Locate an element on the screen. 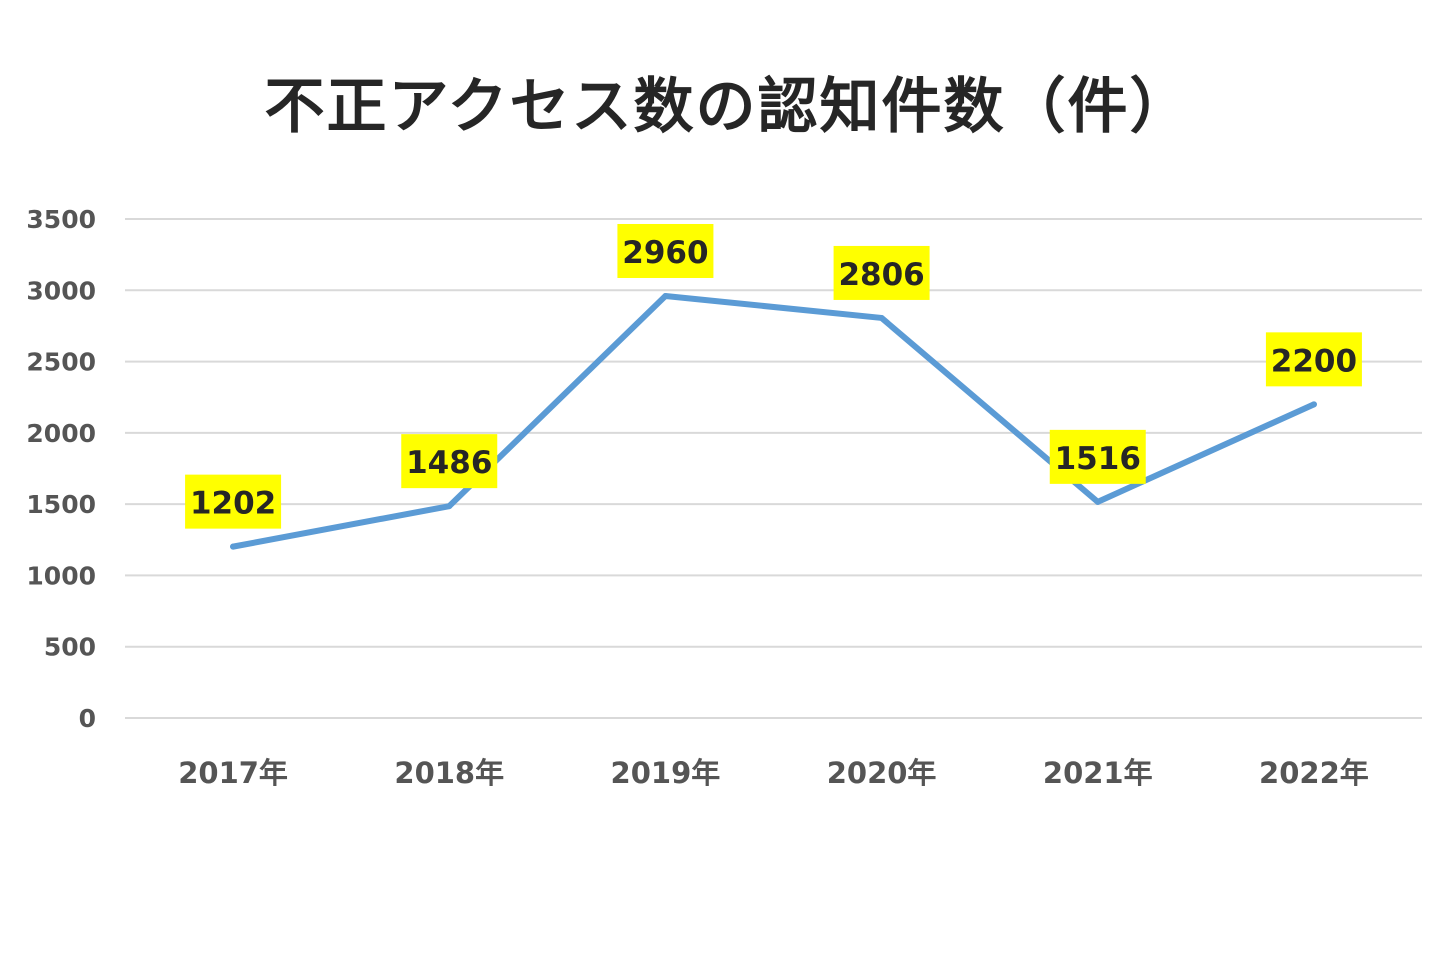 The height and width of the screenshot is (968, 1456). x-tick-label: 2018年 is located at coordinates (449, 773).